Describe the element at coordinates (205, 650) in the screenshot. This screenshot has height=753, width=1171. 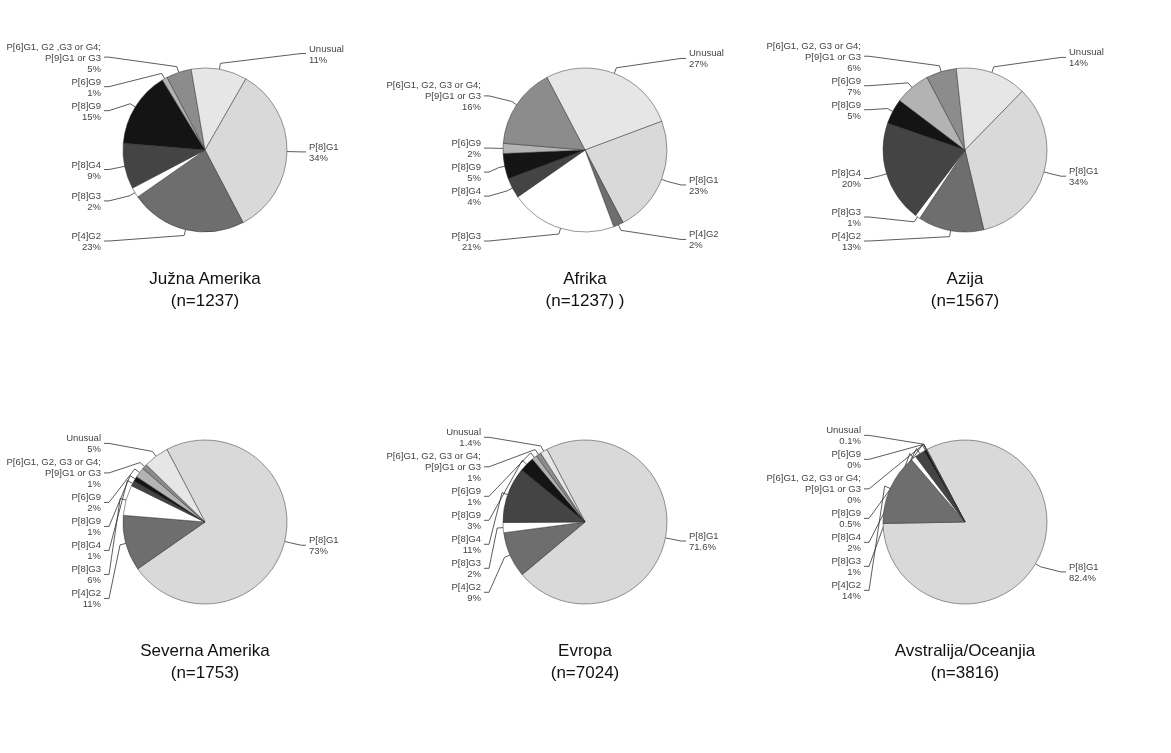
I see `text: Severna Amerika` at that location.